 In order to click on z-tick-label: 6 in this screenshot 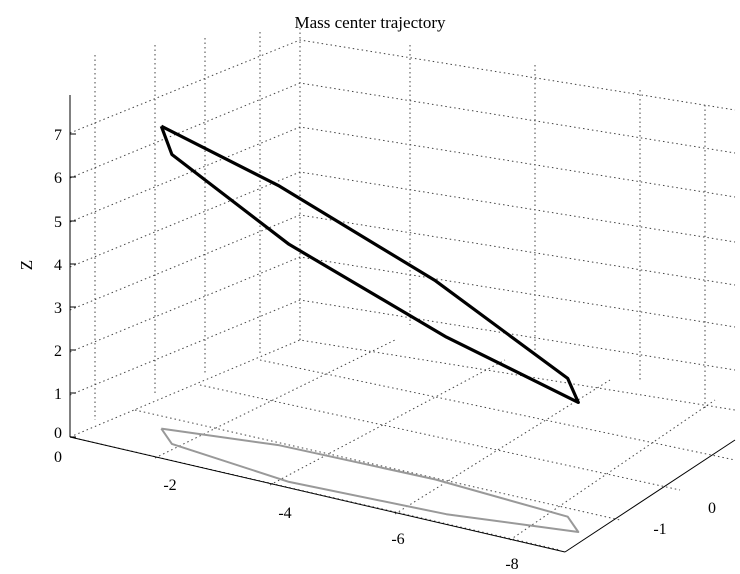, I will do `click(58, 178)`.